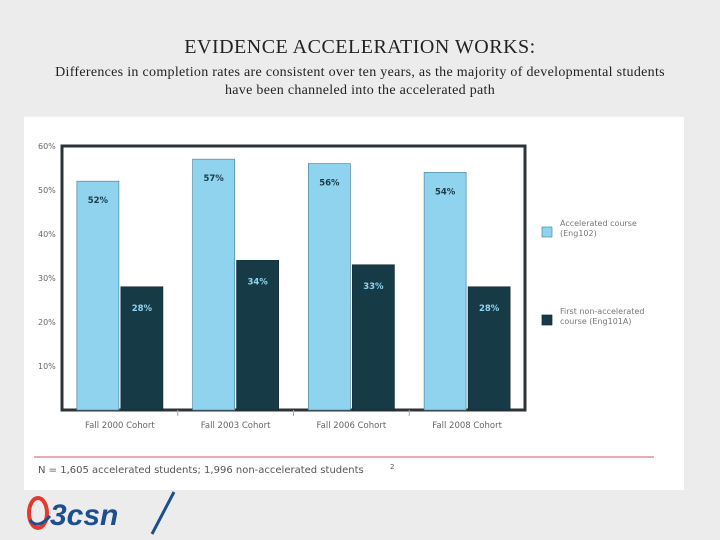  What do you see at coordinates (47, 256) in the screenshot?
I see `y-axis: 10% 20% 30% 40% 50% 60%` at bounding box center [47, 256].